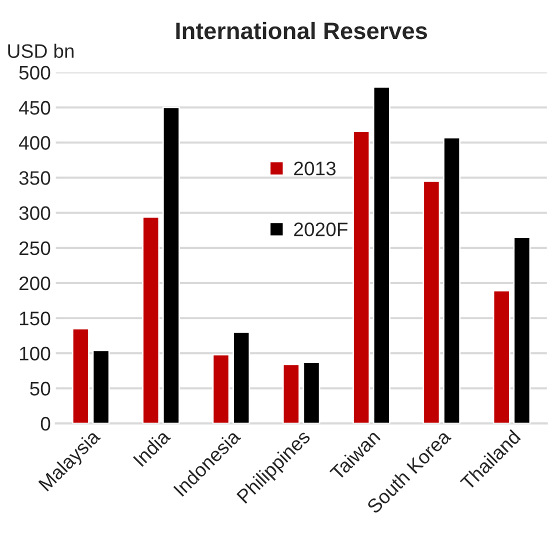  I want to click on y-tick-label: 250, so click(34, 248).